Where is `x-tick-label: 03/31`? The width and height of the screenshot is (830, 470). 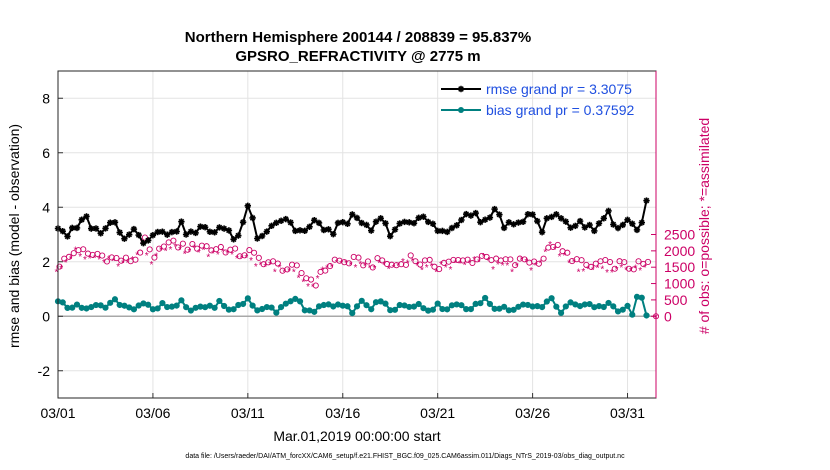 x-tick-label: 03/31 is located at coordinates (627, 413).